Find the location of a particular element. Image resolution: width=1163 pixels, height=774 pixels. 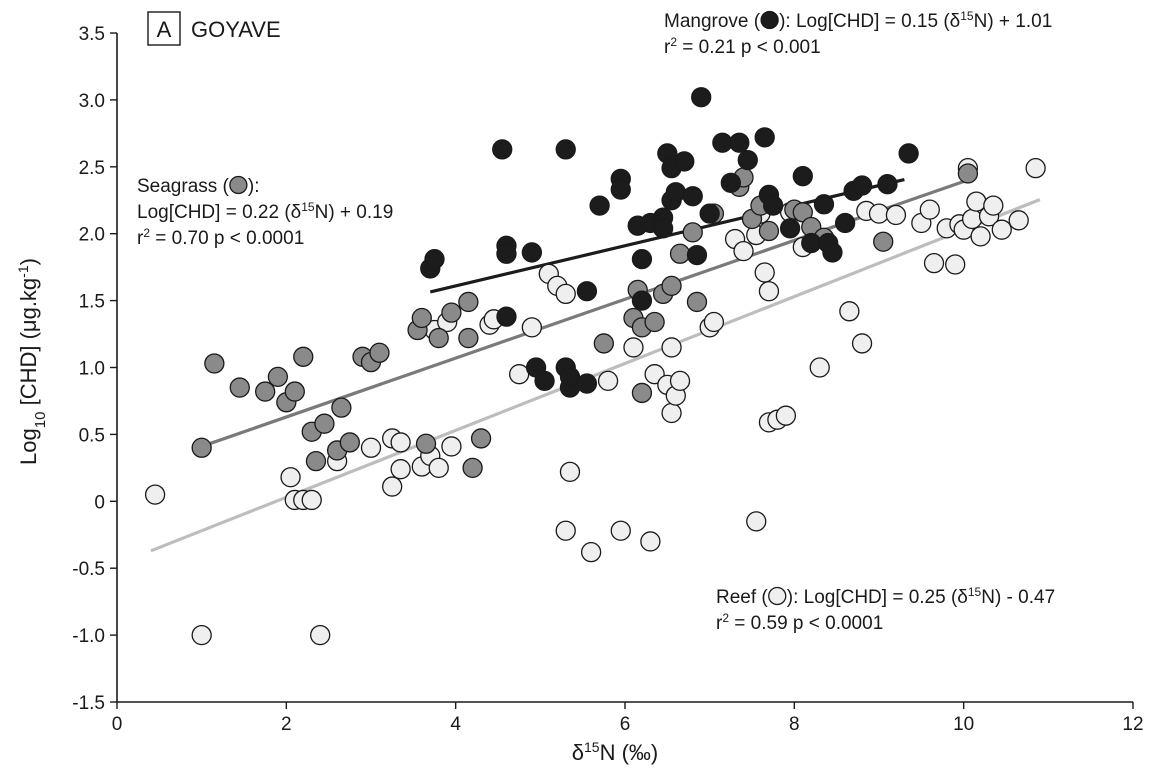

y-tick-label: 3.5 is located at coordinates (92, 34).